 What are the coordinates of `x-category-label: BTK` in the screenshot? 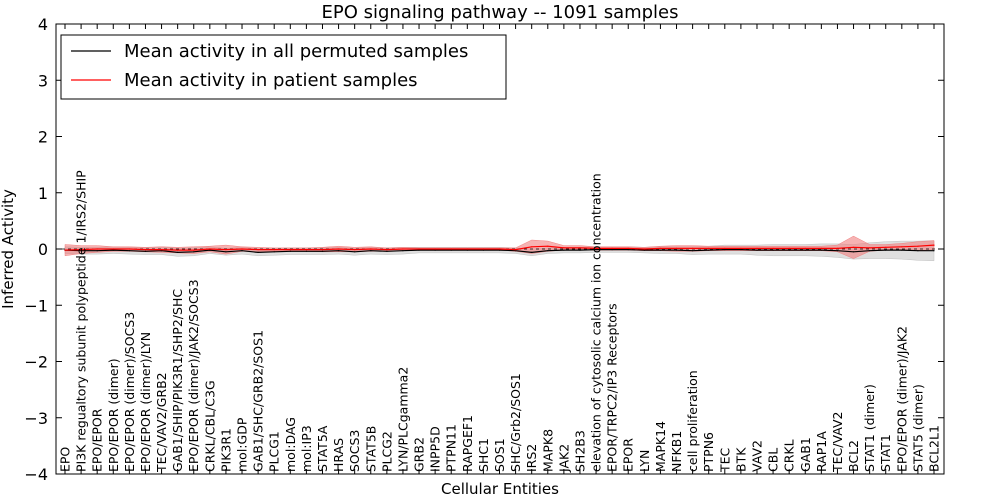 It's located at (740, 459).